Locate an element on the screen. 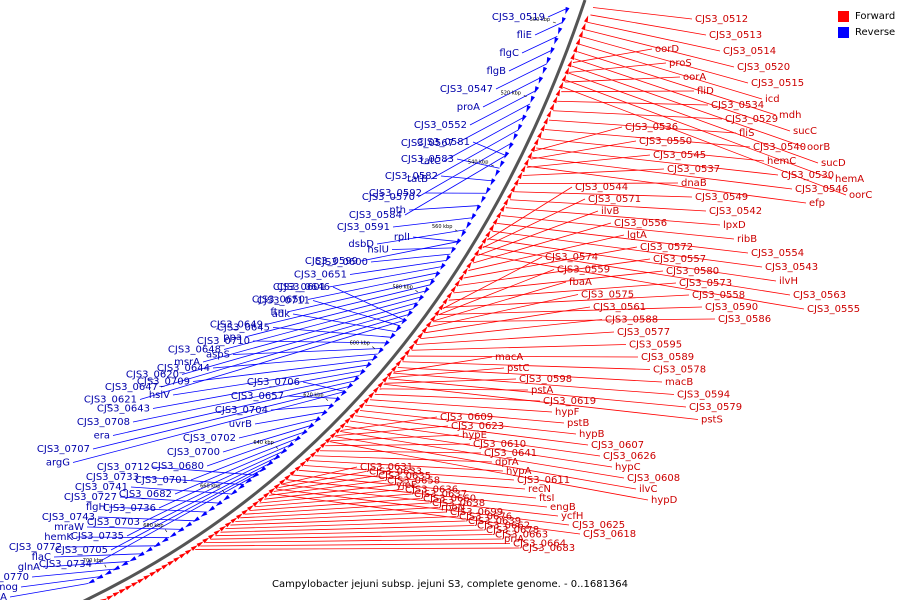  legend-reverse: Reverse is located at coordinates (866, 32).